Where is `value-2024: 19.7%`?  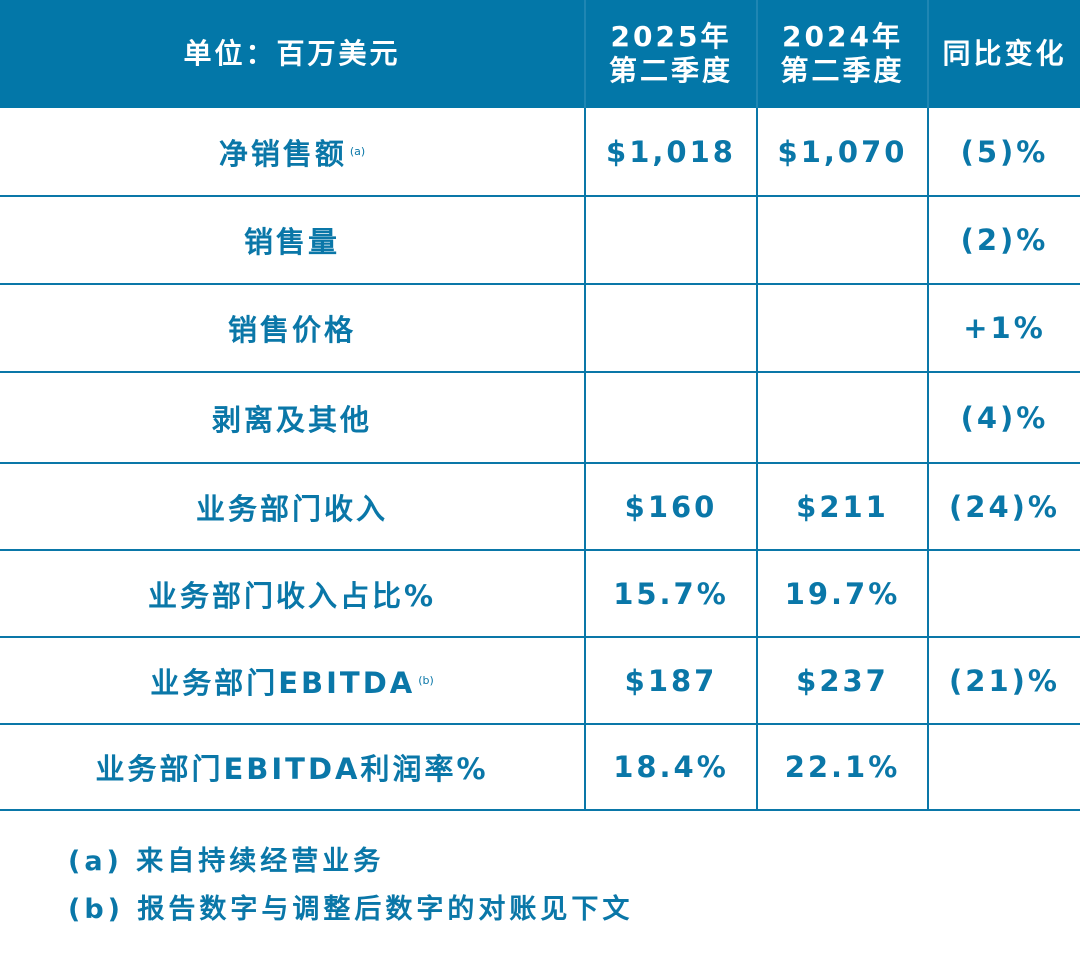
value-2024: 19.7% is located at coordinates (841, 593).